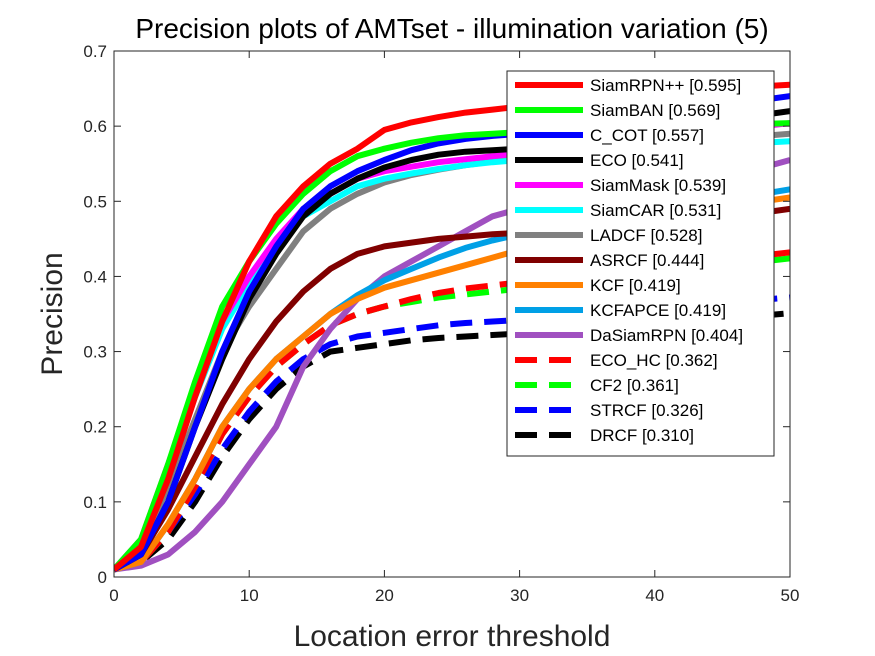 This screenshot has height=656, width=875. I want to click on x-tick-label: 0, so click(113, 595).